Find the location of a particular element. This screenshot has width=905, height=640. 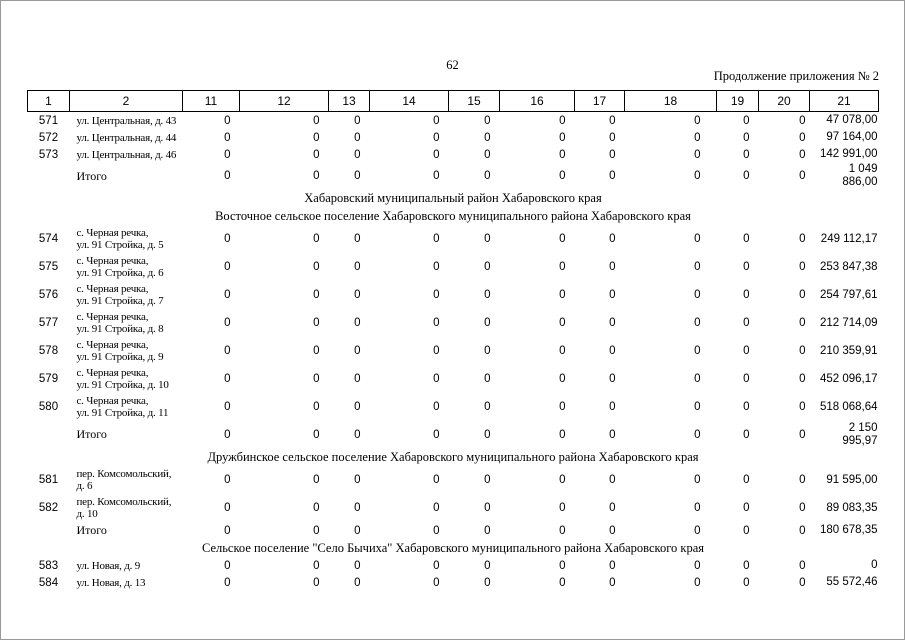

total-label-cell: Итого is located at coordinates (91, 175).